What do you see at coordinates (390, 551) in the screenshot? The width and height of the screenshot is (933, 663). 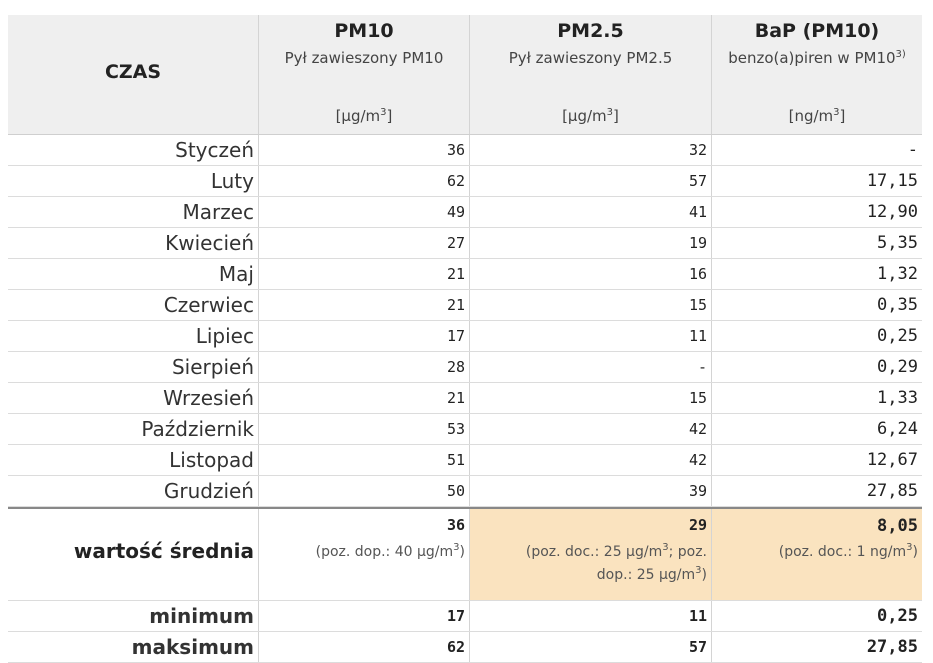 I see `average-pm10-limit-note: (poz. dop.: 40 µg/m3)` at bounding box center [390, 551].